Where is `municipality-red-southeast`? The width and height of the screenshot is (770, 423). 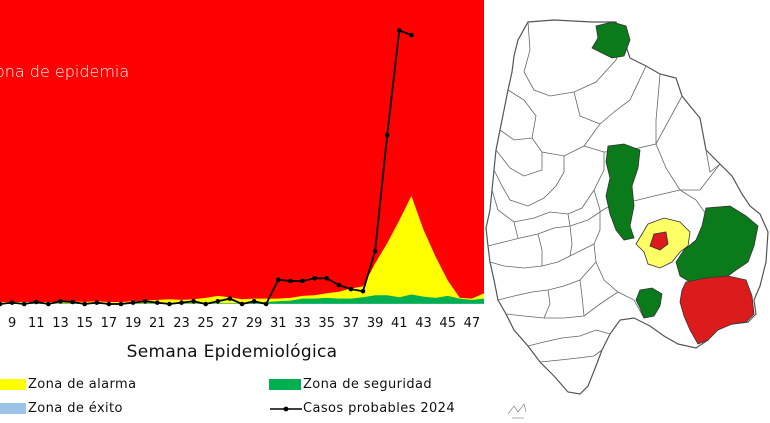 municipality-red-southeast is located at coordinates (717, 310).